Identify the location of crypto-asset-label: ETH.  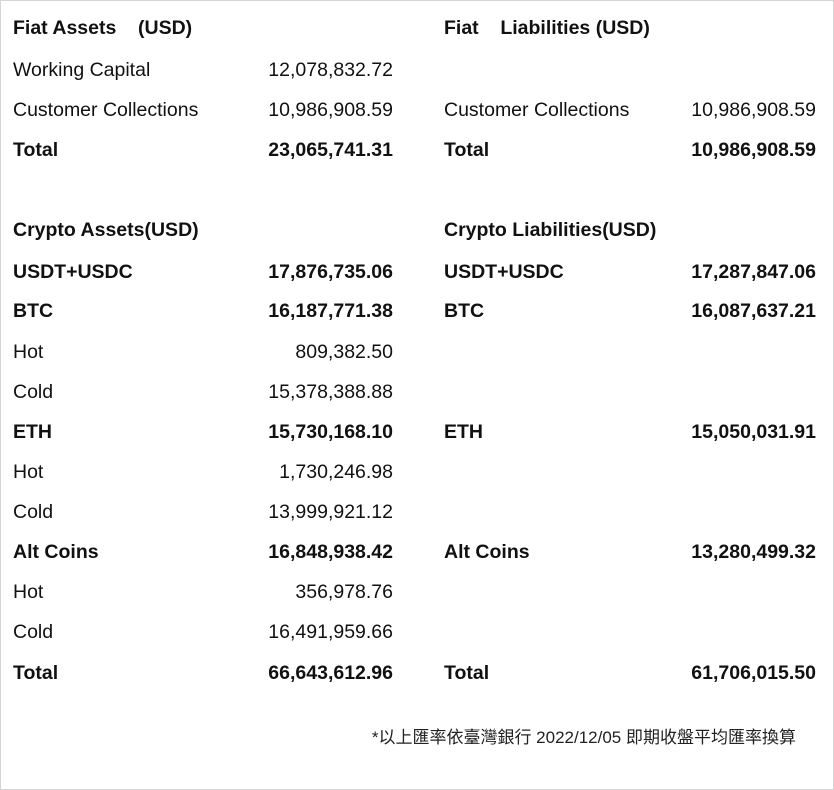
(32, 432).